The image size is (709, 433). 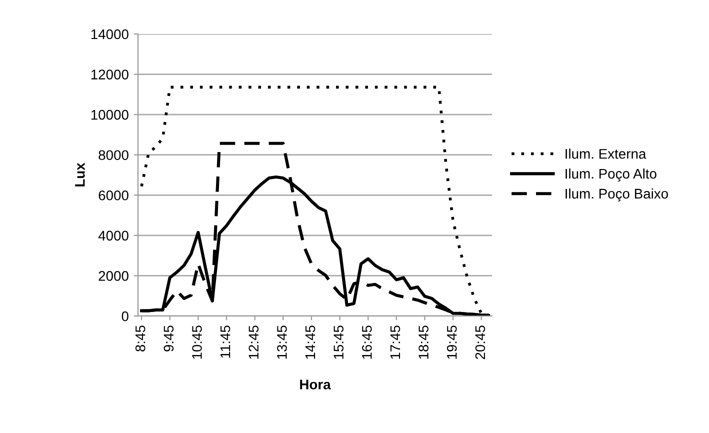 I want to click on y-tick-label: 2000, so click(x=113, y=276).